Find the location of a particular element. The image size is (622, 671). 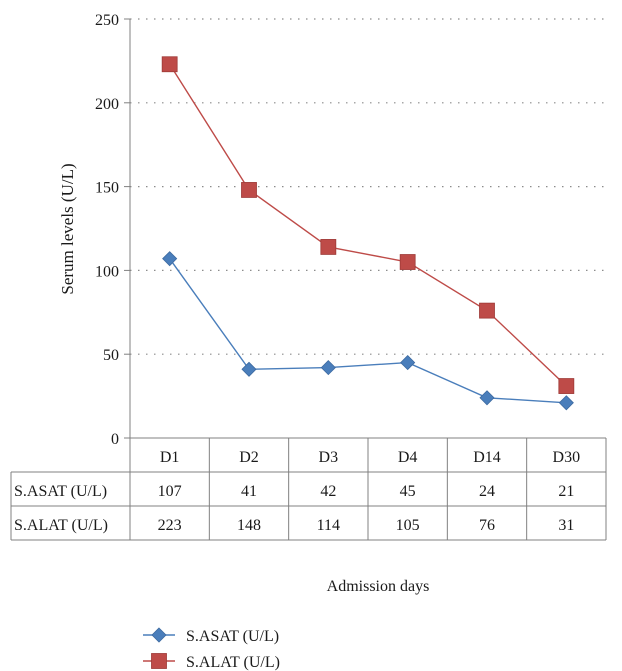

table-cell: 148 is located at coordinates (249, 525).